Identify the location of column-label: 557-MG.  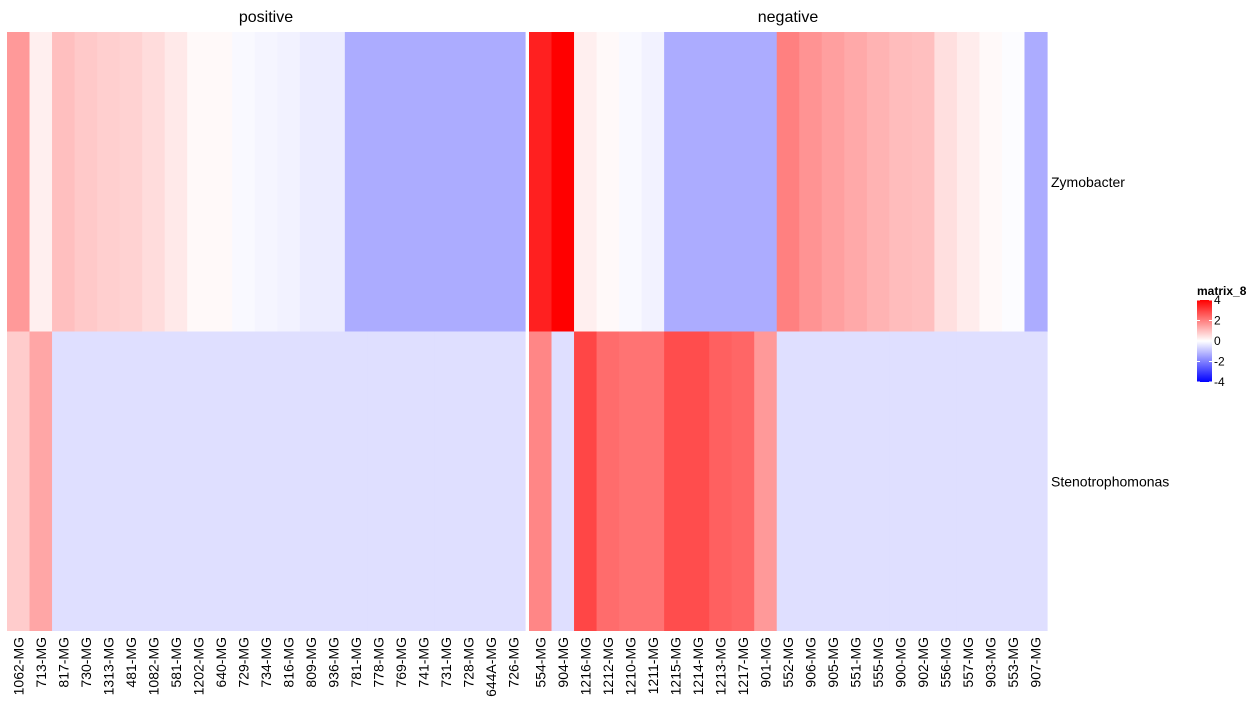
(968, 662).